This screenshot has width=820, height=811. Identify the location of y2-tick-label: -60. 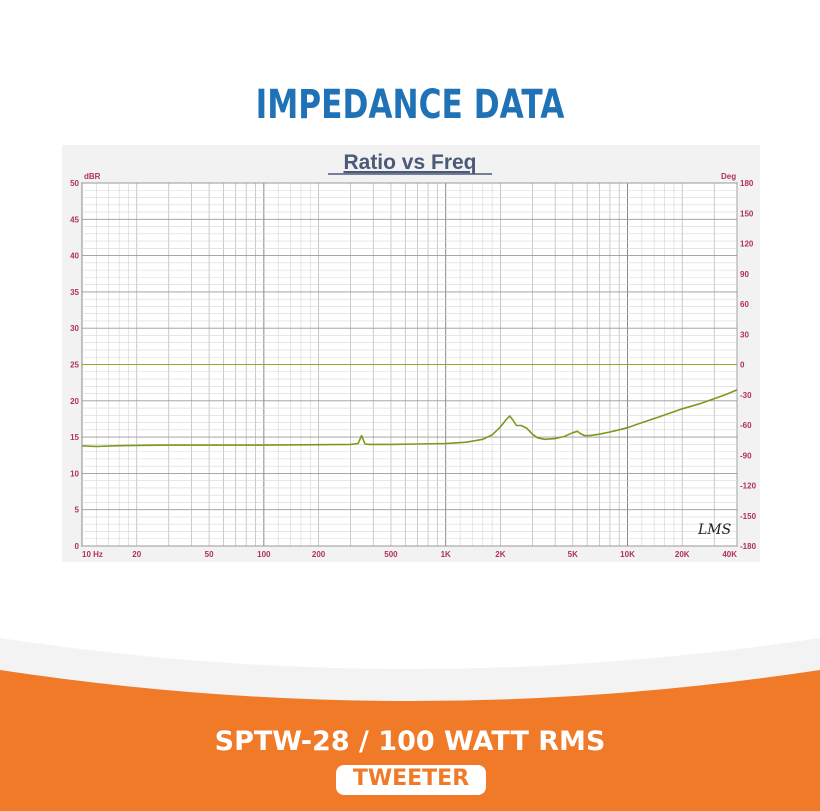
(746, 425).